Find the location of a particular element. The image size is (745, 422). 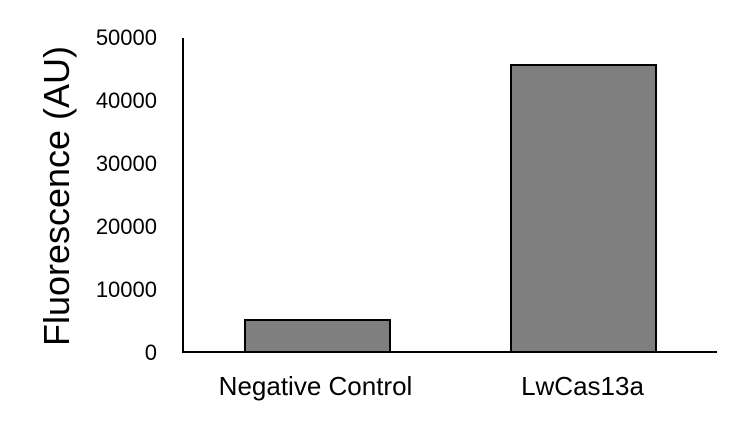

y-tick-label: 20000 is located at coordinates (126, 226).